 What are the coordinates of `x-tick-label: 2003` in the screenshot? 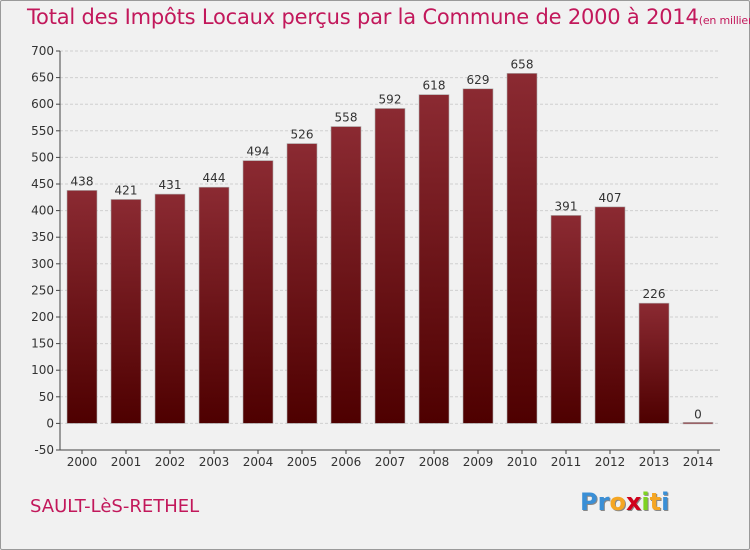 It's located at (214, 462).